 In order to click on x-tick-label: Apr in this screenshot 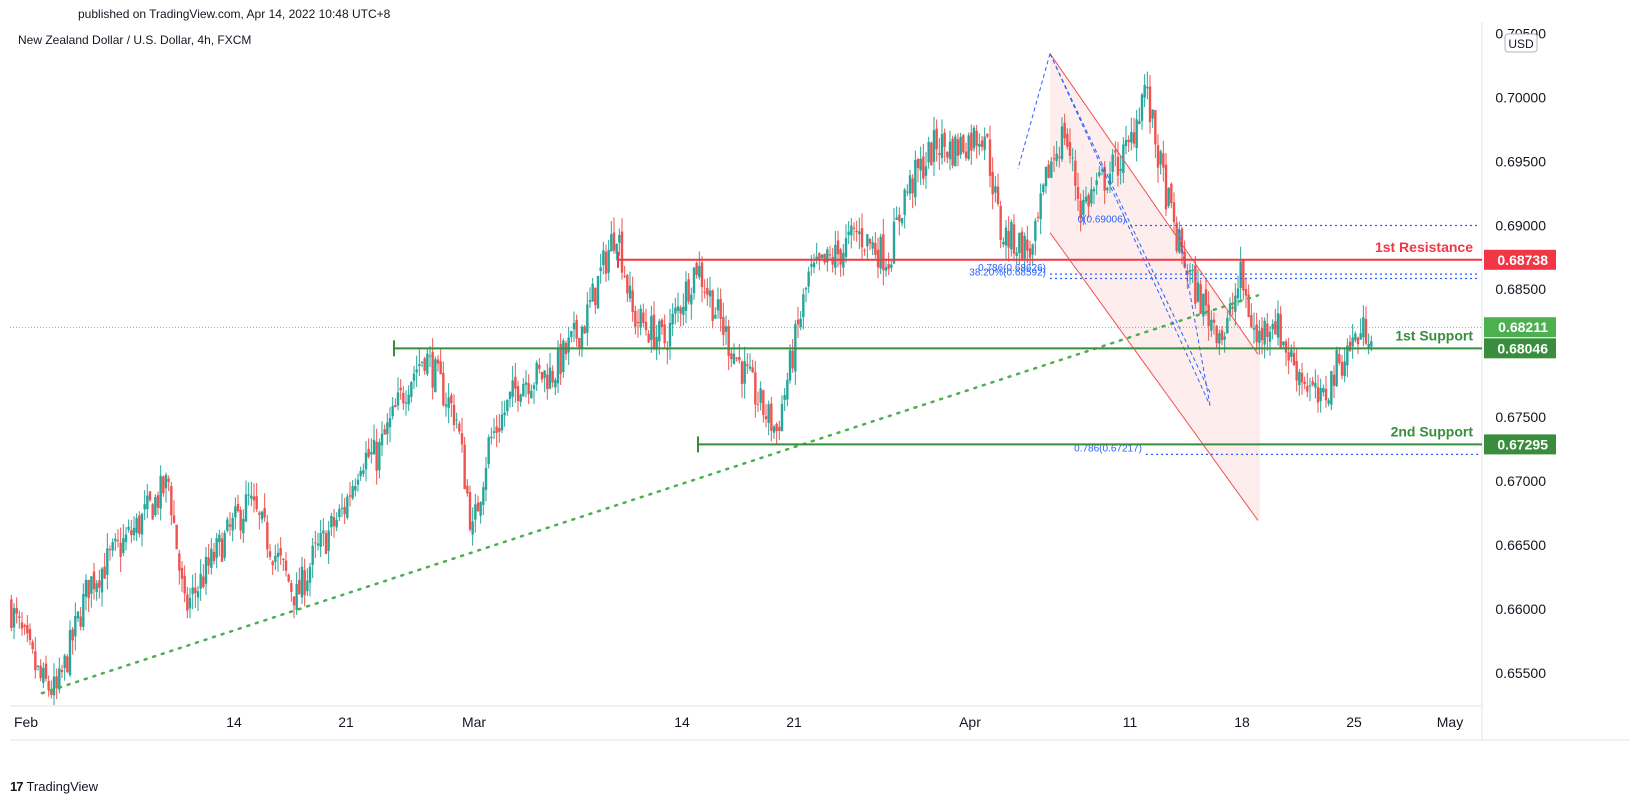, I will do `click(970, 722)`.